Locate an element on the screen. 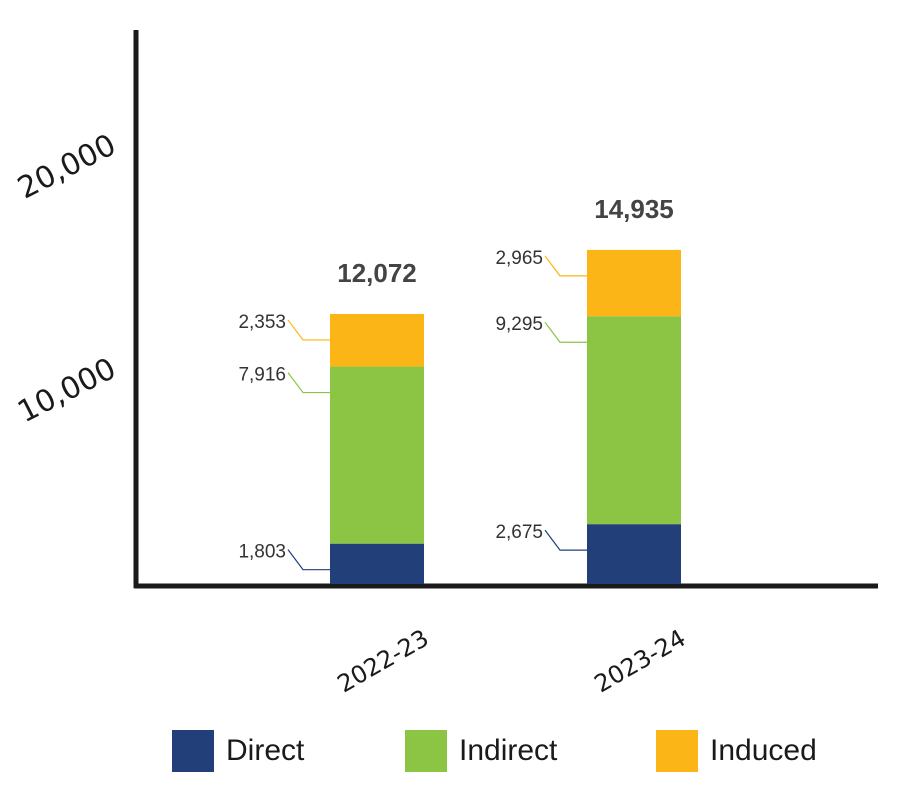 Image resolution: width=900 pixels, height=809 pixels. legend-label: Indirect is located at coordinates (508, 750).